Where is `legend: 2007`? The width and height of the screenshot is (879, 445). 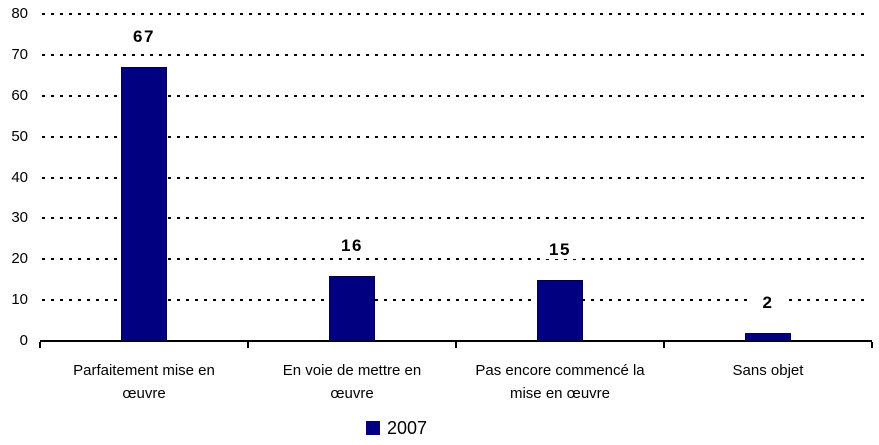 legend: 2007 is located at coordinates (396, 428).